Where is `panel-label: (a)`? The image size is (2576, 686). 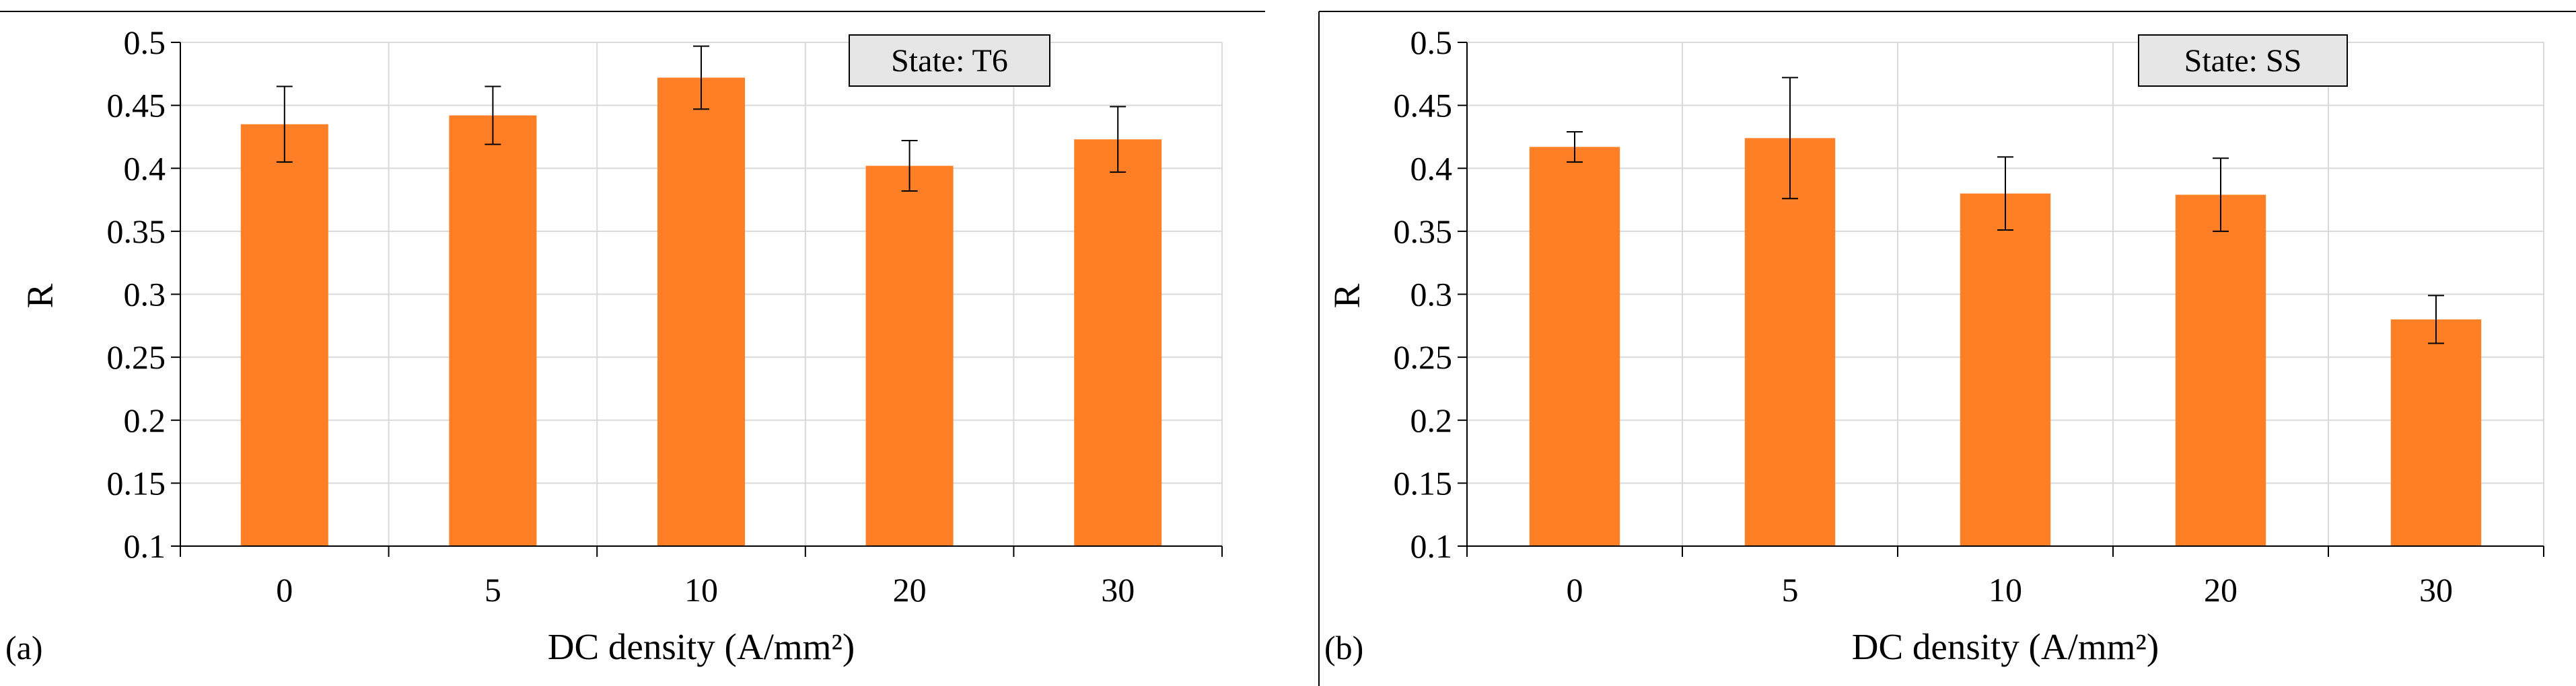 panel-label: (a) is located at coordinates (24, 648).